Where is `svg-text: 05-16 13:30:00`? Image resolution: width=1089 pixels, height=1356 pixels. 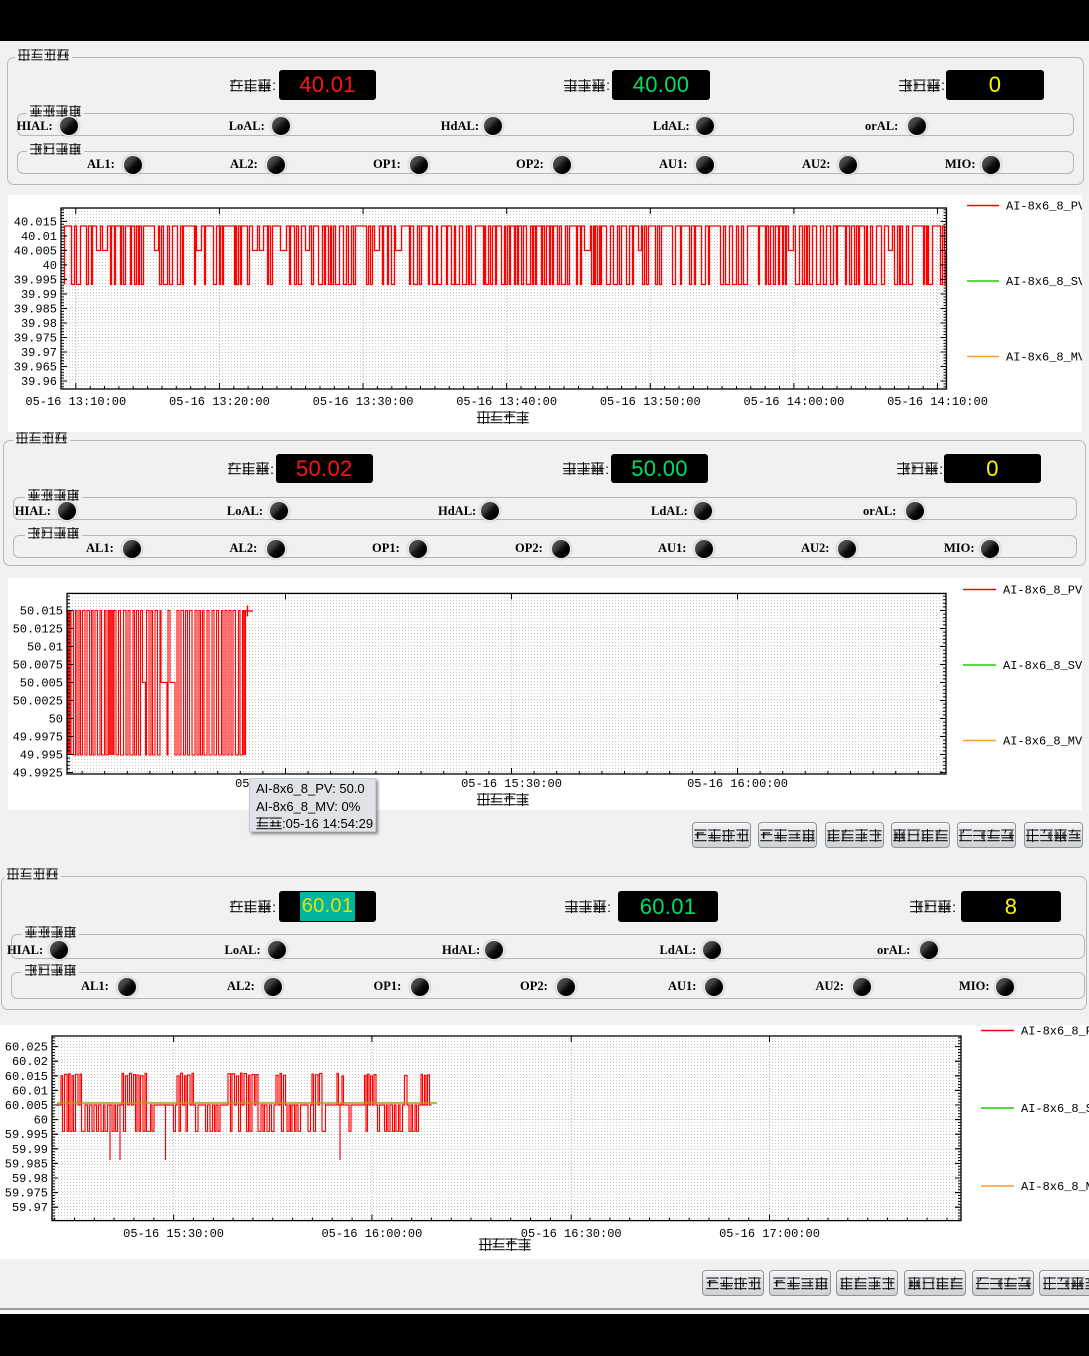 svg-text: 05-16 13:30:00 is located at coordinates (363, 402).